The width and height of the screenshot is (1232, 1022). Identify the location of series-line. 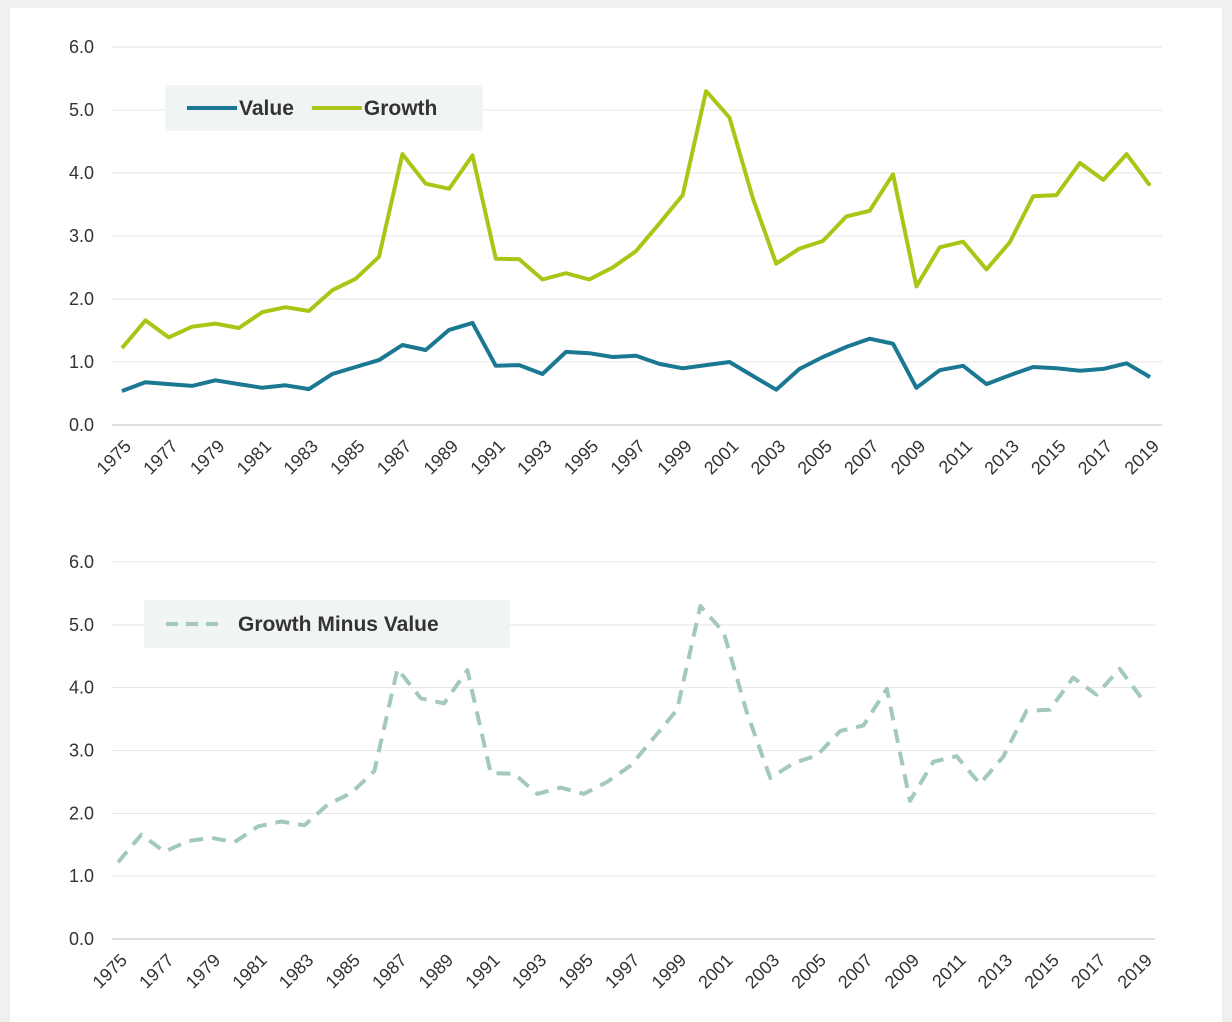
(636, 356).